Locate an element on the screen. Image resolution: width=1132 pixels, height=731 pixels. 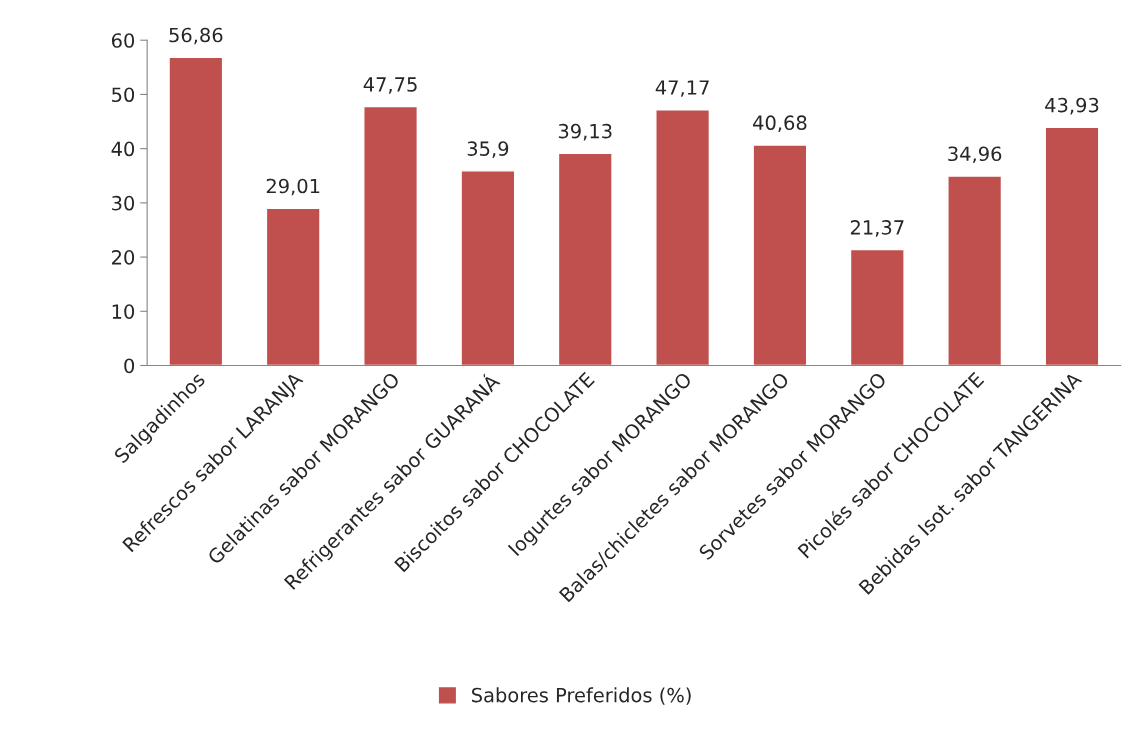
y-tick-label: 20 is located at coordinates (123, 257).